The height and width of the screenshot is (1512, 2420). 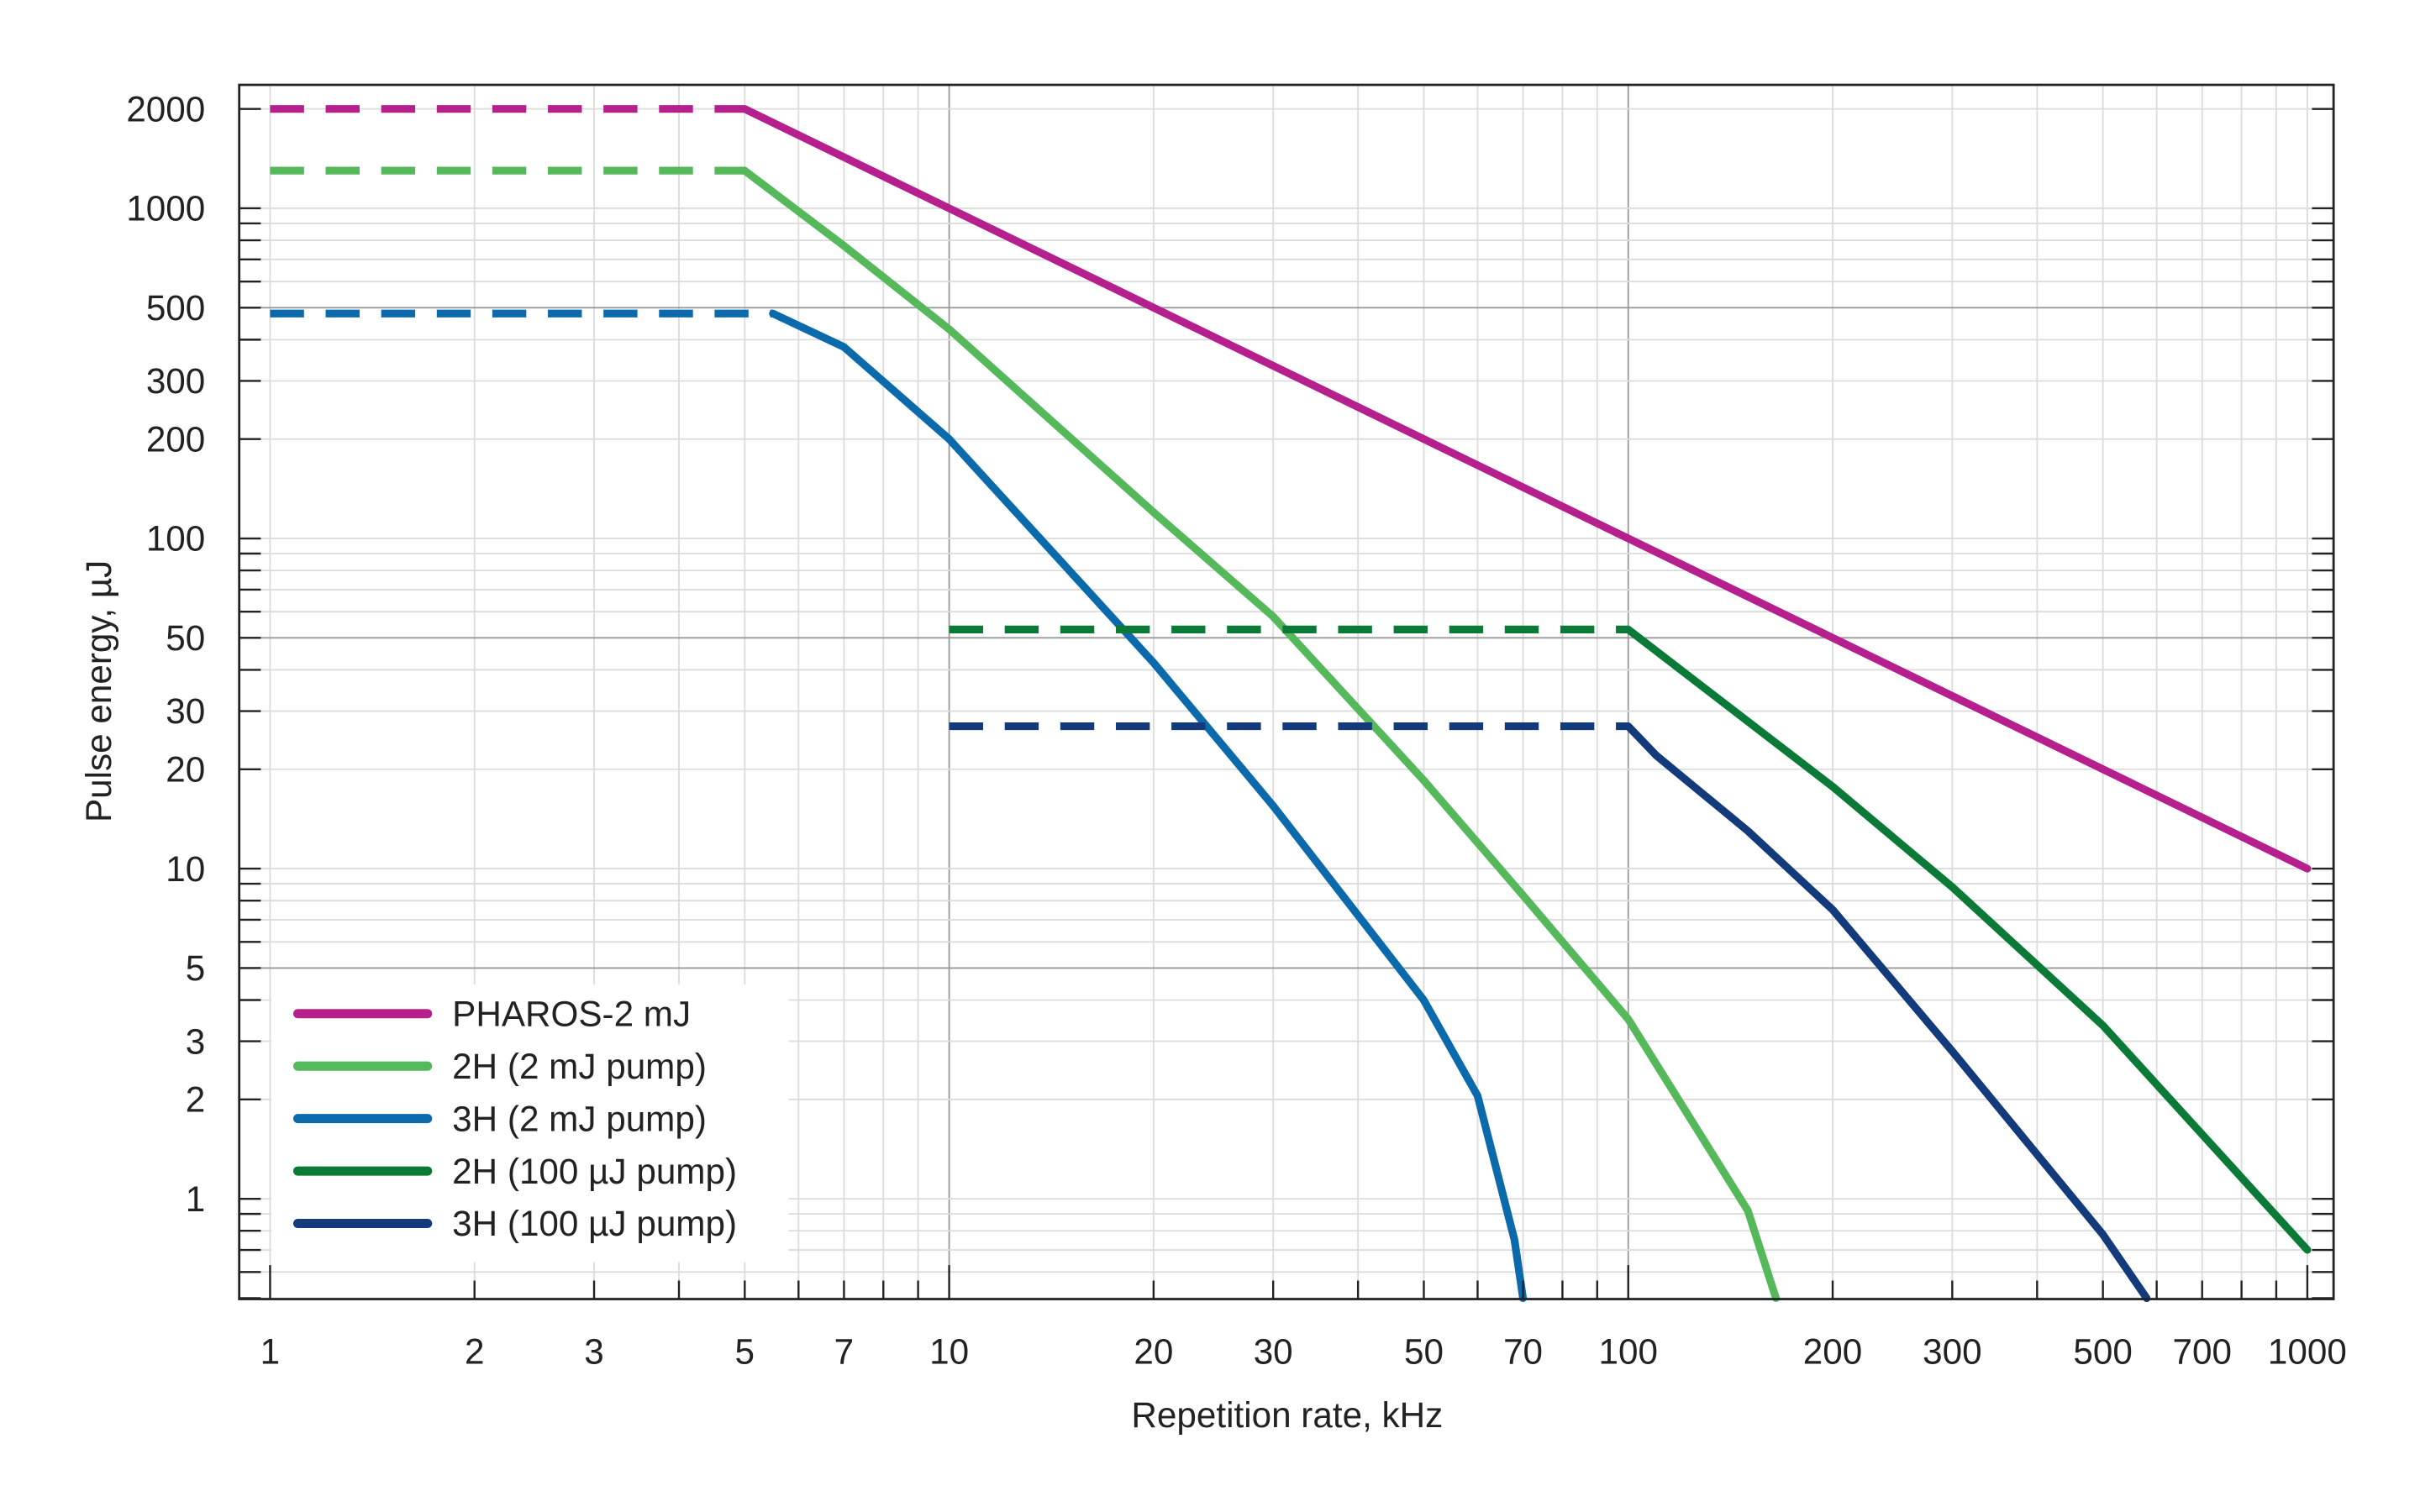 What do you see at coordinates (579, 1118) in the screenshot?
I see `legend-label: 3H (2 mJ pump)` at bounding box center [579, 1118].